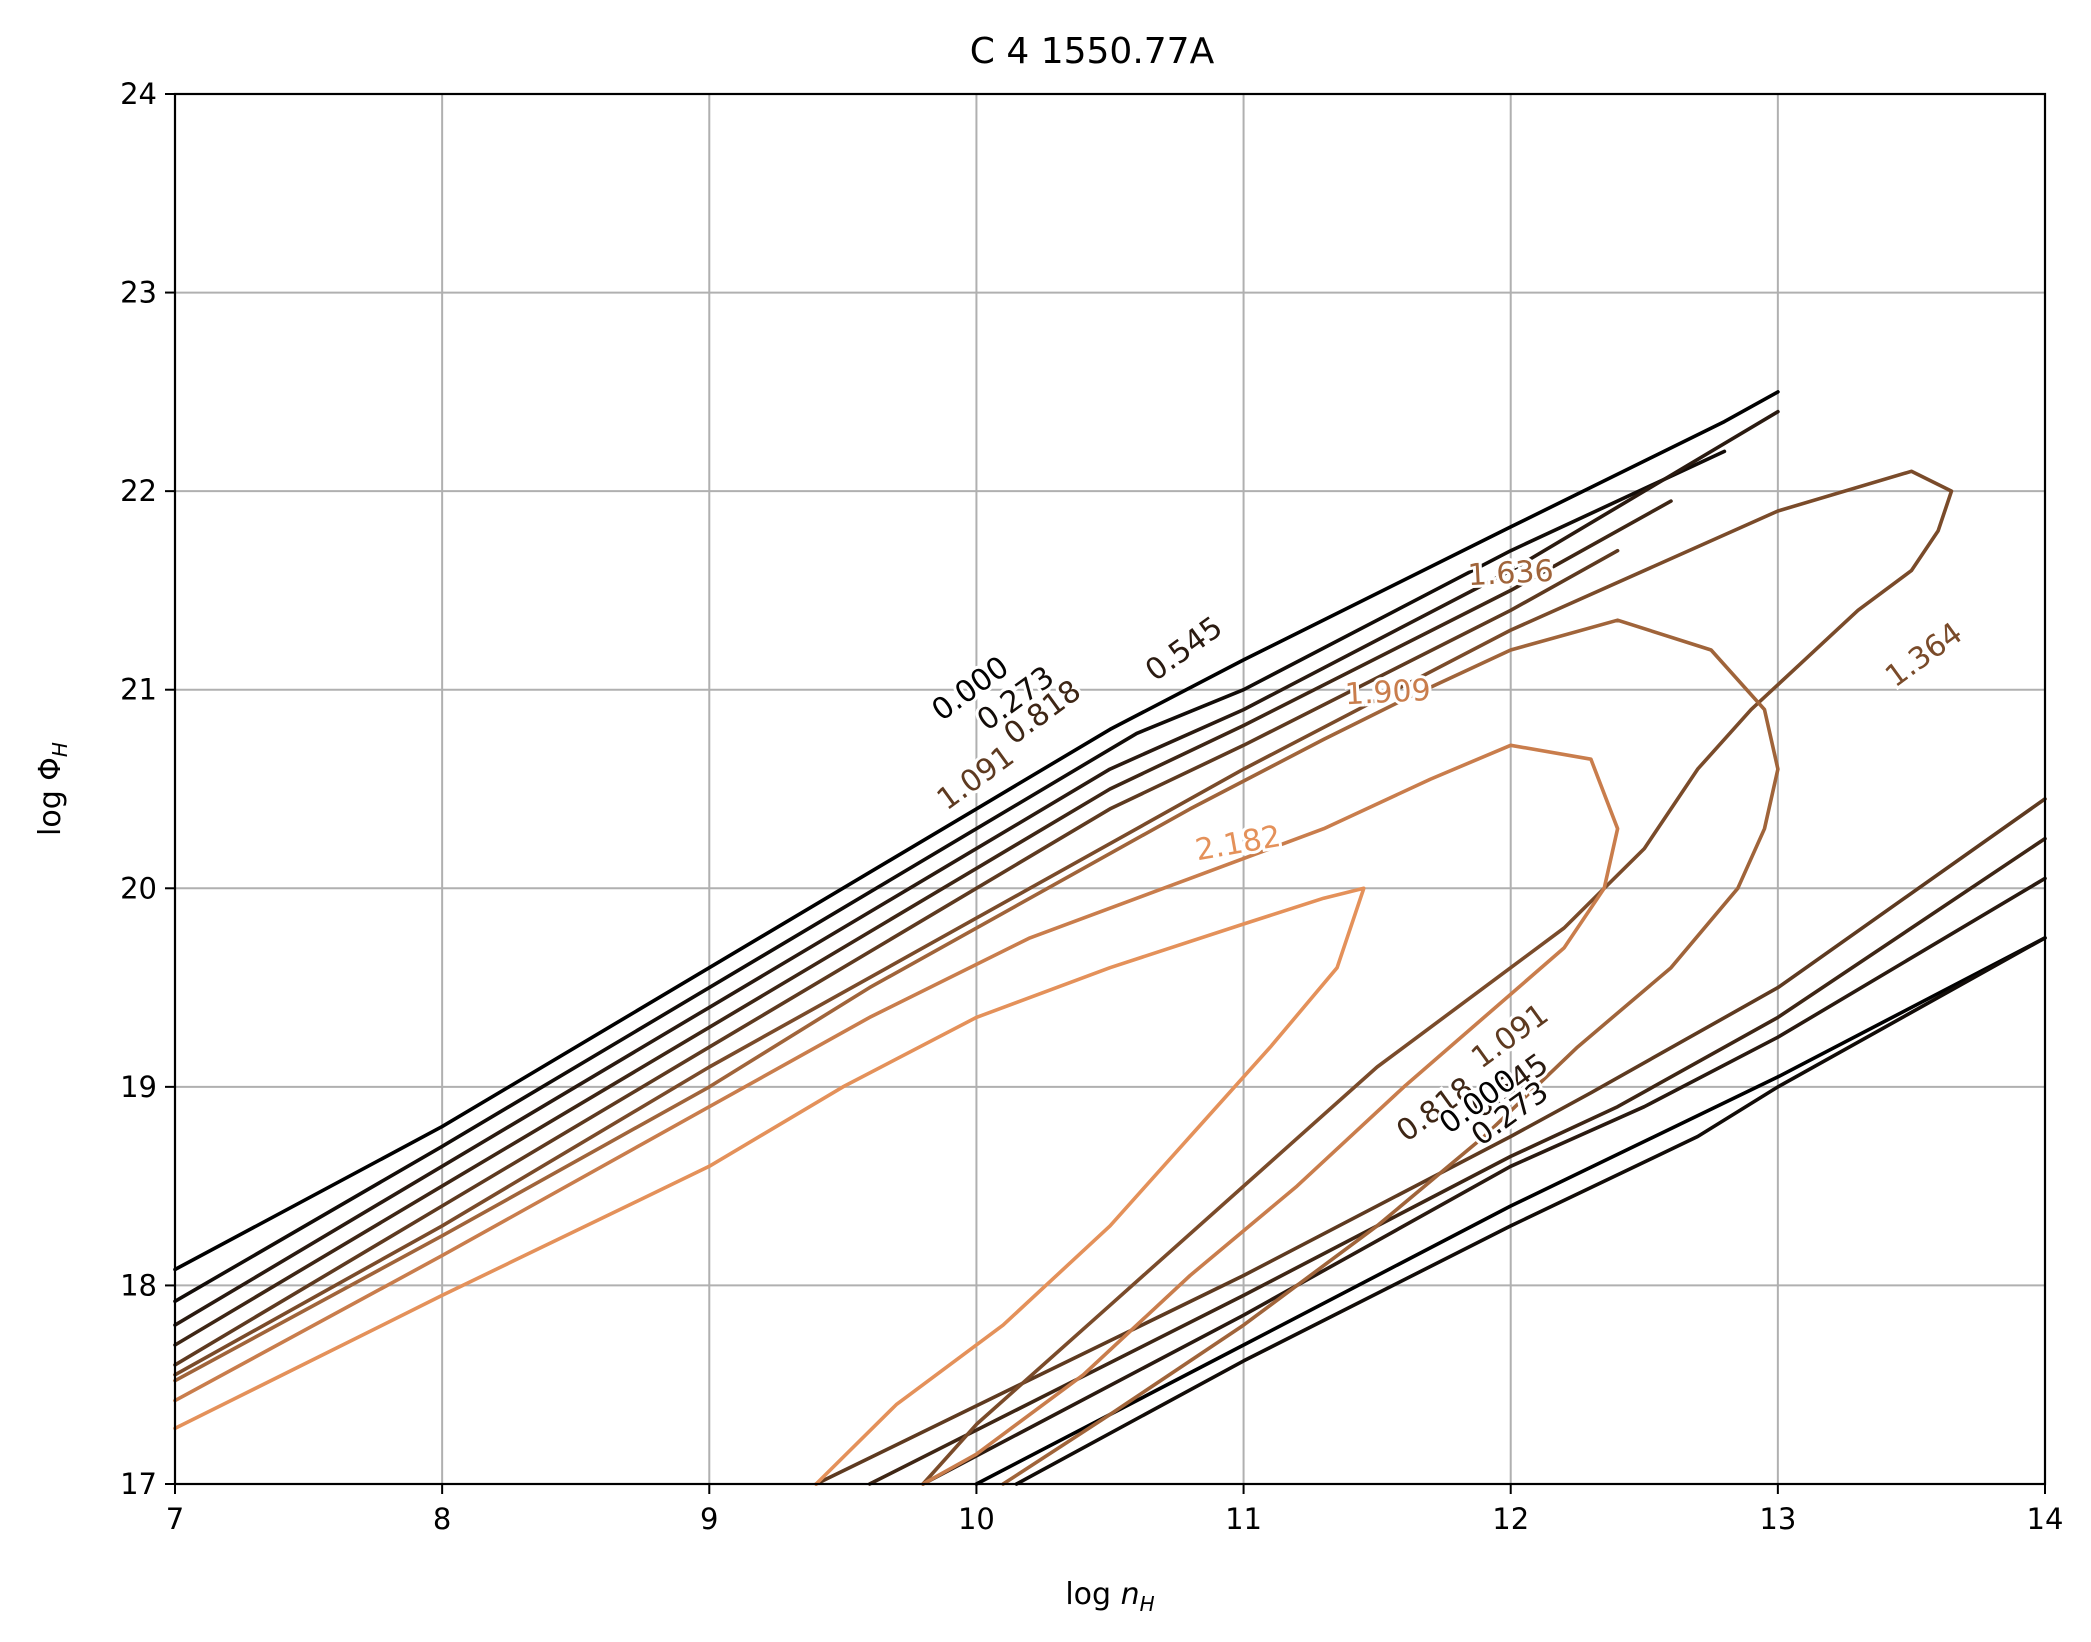 This screenshot has width=2091, height=1642. What do you see at coordinates (709, 1519) in the screenshot?
I see `x-tick-label: 9` at bounding box center [709, 1519].